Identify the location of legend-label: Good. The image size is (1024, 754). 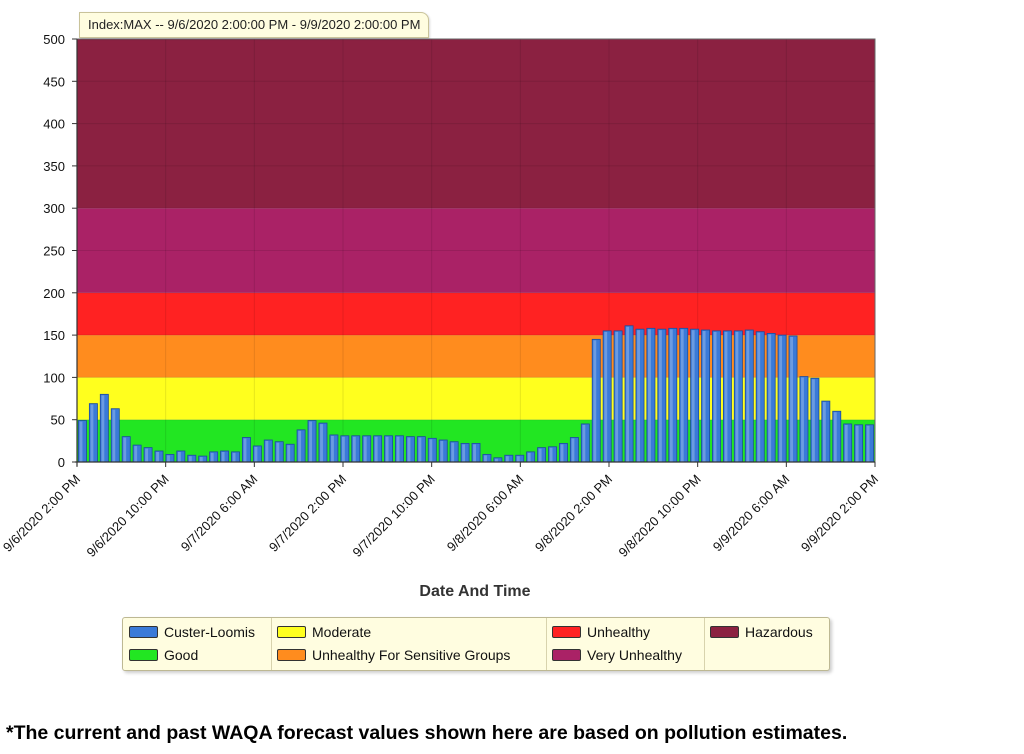
(181, 655).